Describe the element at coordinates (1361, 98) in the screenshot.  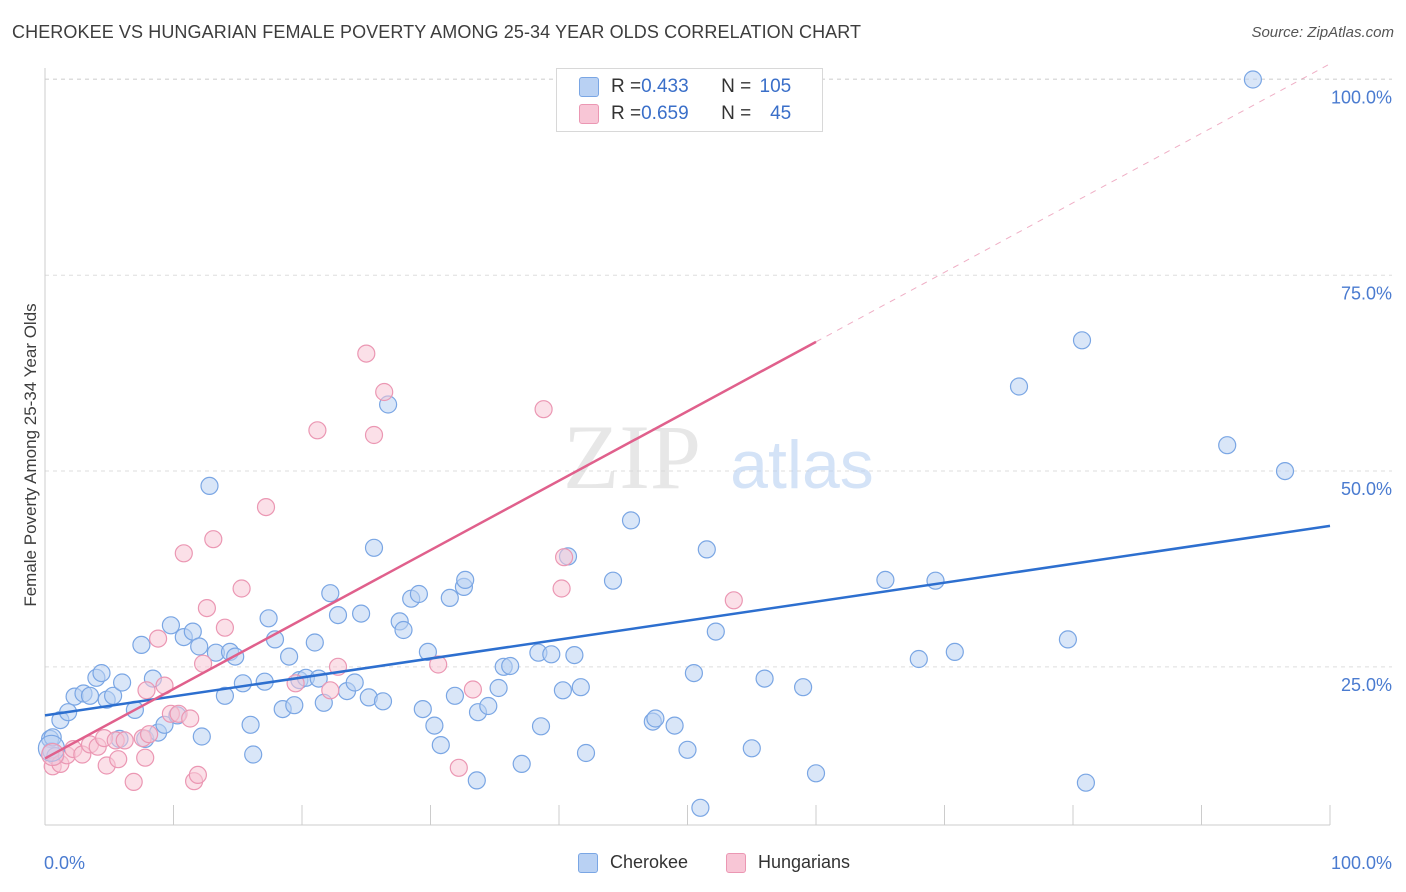
I see `y-tick-label: 100.0%` at that location.